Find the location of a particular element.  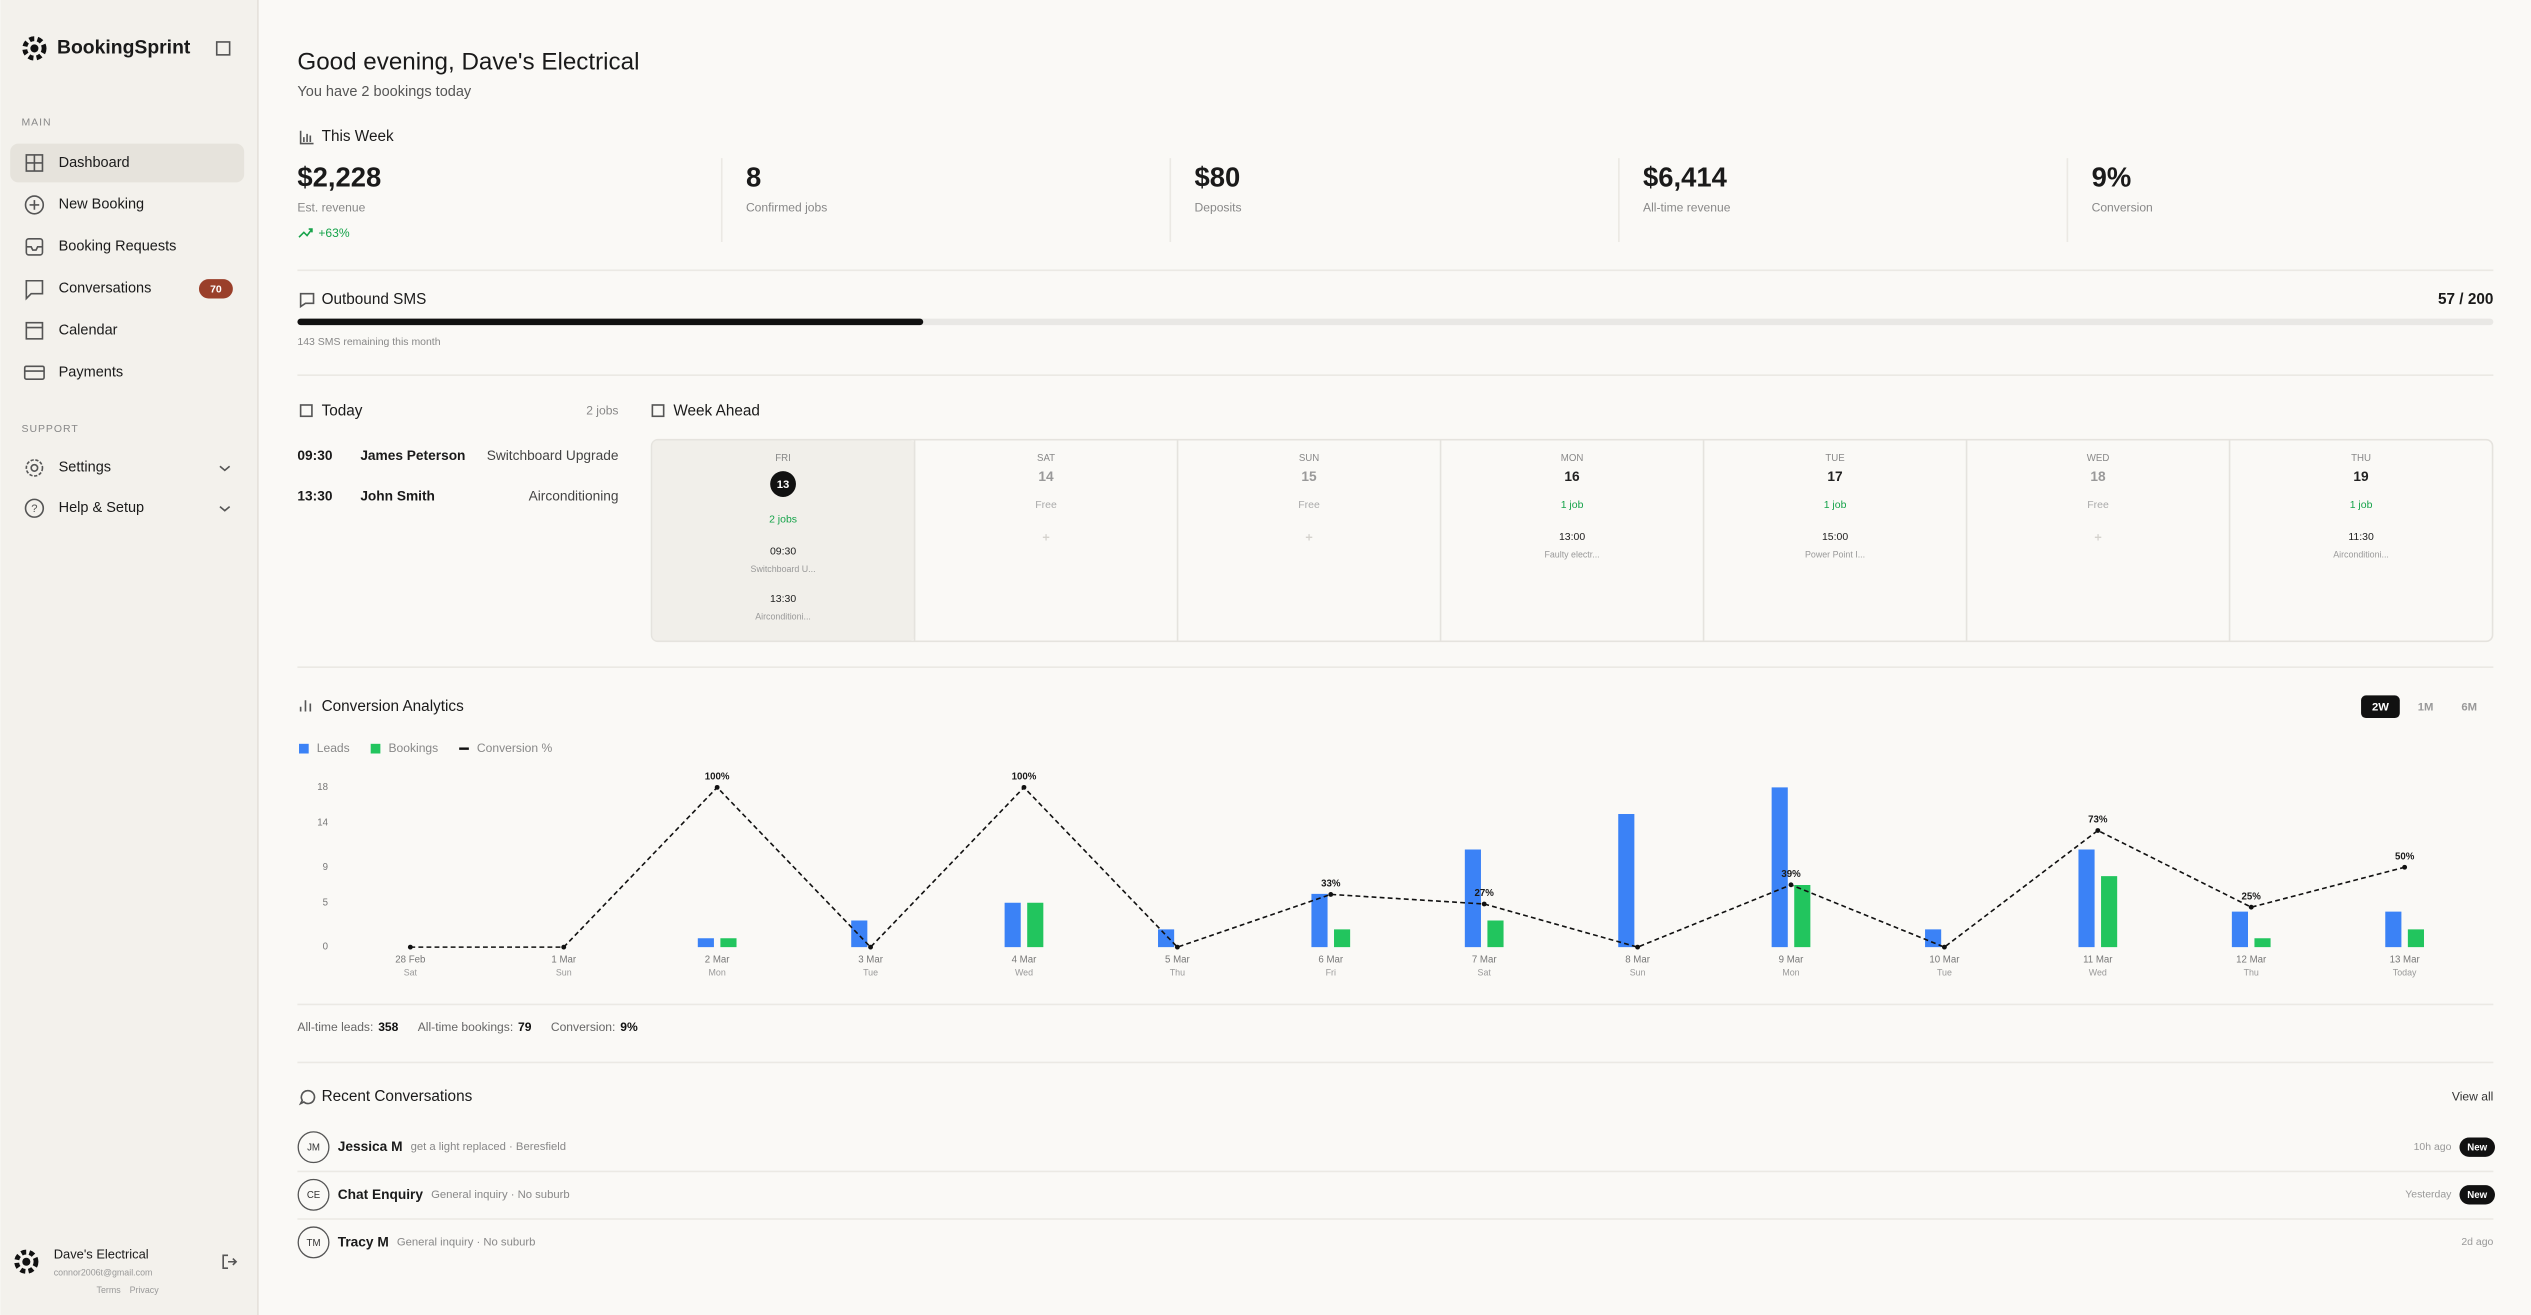

day-name: FRI is located at coordinates (783, 458).